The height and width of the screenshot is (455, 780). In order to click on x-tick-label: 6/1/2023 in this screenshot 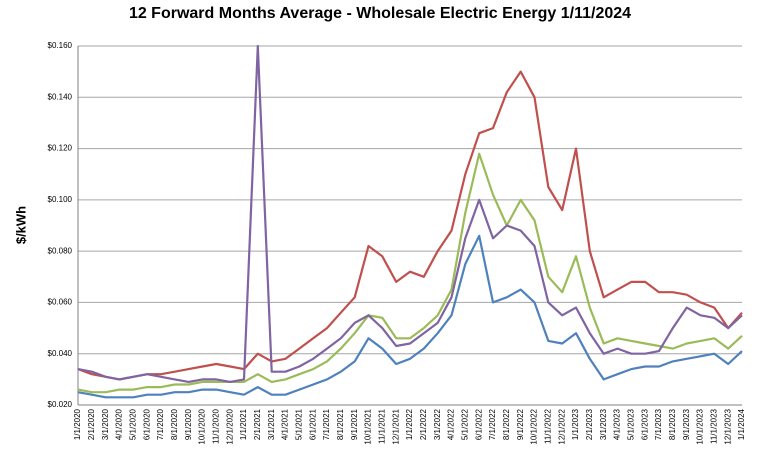, I will do `click(644, 424)`.